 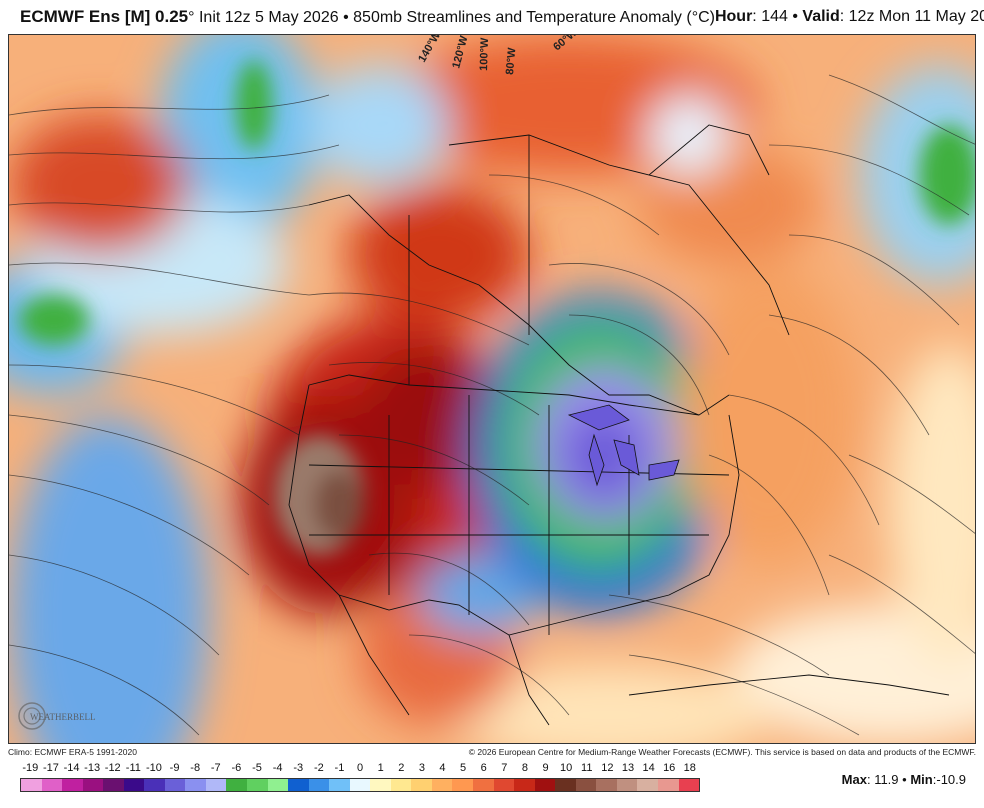 I want to click on legend-label: -4, so click(x=277, y=768).